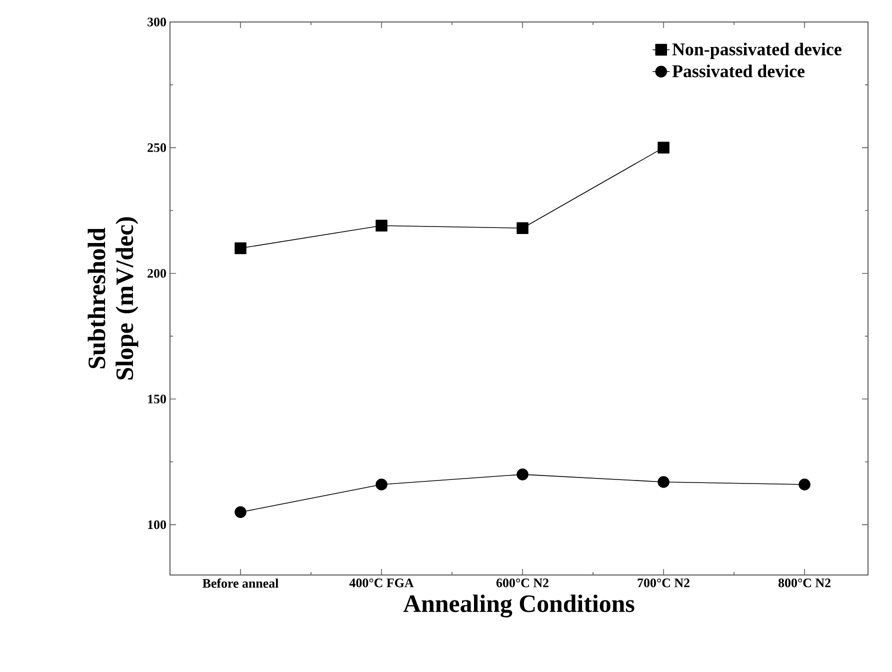  What do you see at coordinates (738, 71) in the screenshot?
I see `legend-label: Passivated device` at bounding box center [738, 71].